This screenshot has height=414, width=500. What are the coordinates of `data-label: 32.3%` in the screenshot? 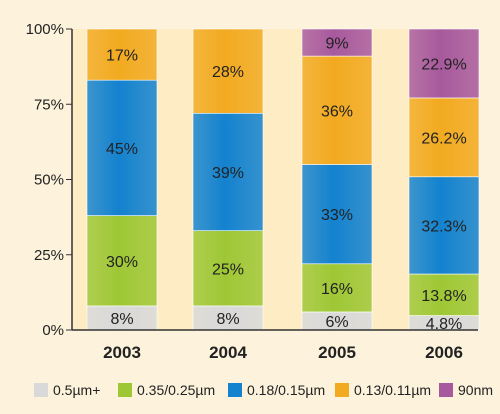 It's located at (443, 226).